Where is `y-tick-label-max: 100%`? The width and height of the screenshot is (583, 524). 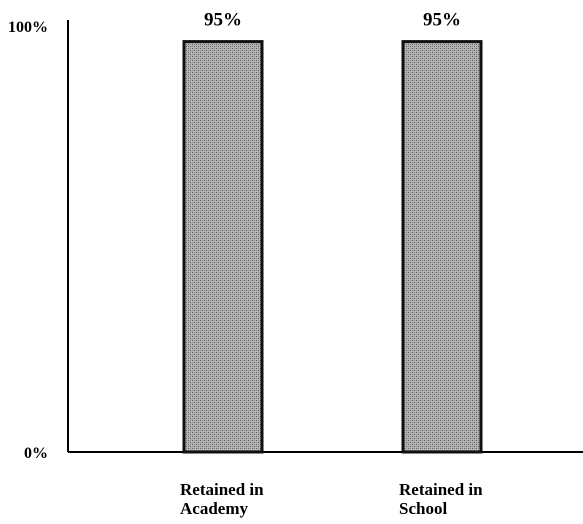 y-tick-label-max: 100% is located at coordinates (28, 27).